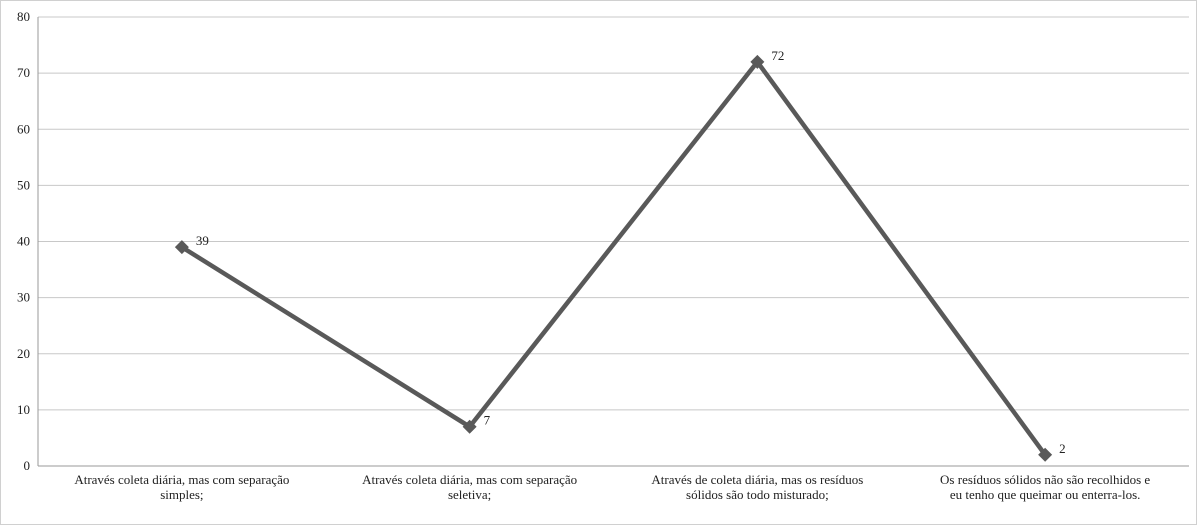 This screenshot has width=1197, height=525. Describe the element at coordinates (23, 409) in the screenshot. I see `y-tick-label: 10` at that location.